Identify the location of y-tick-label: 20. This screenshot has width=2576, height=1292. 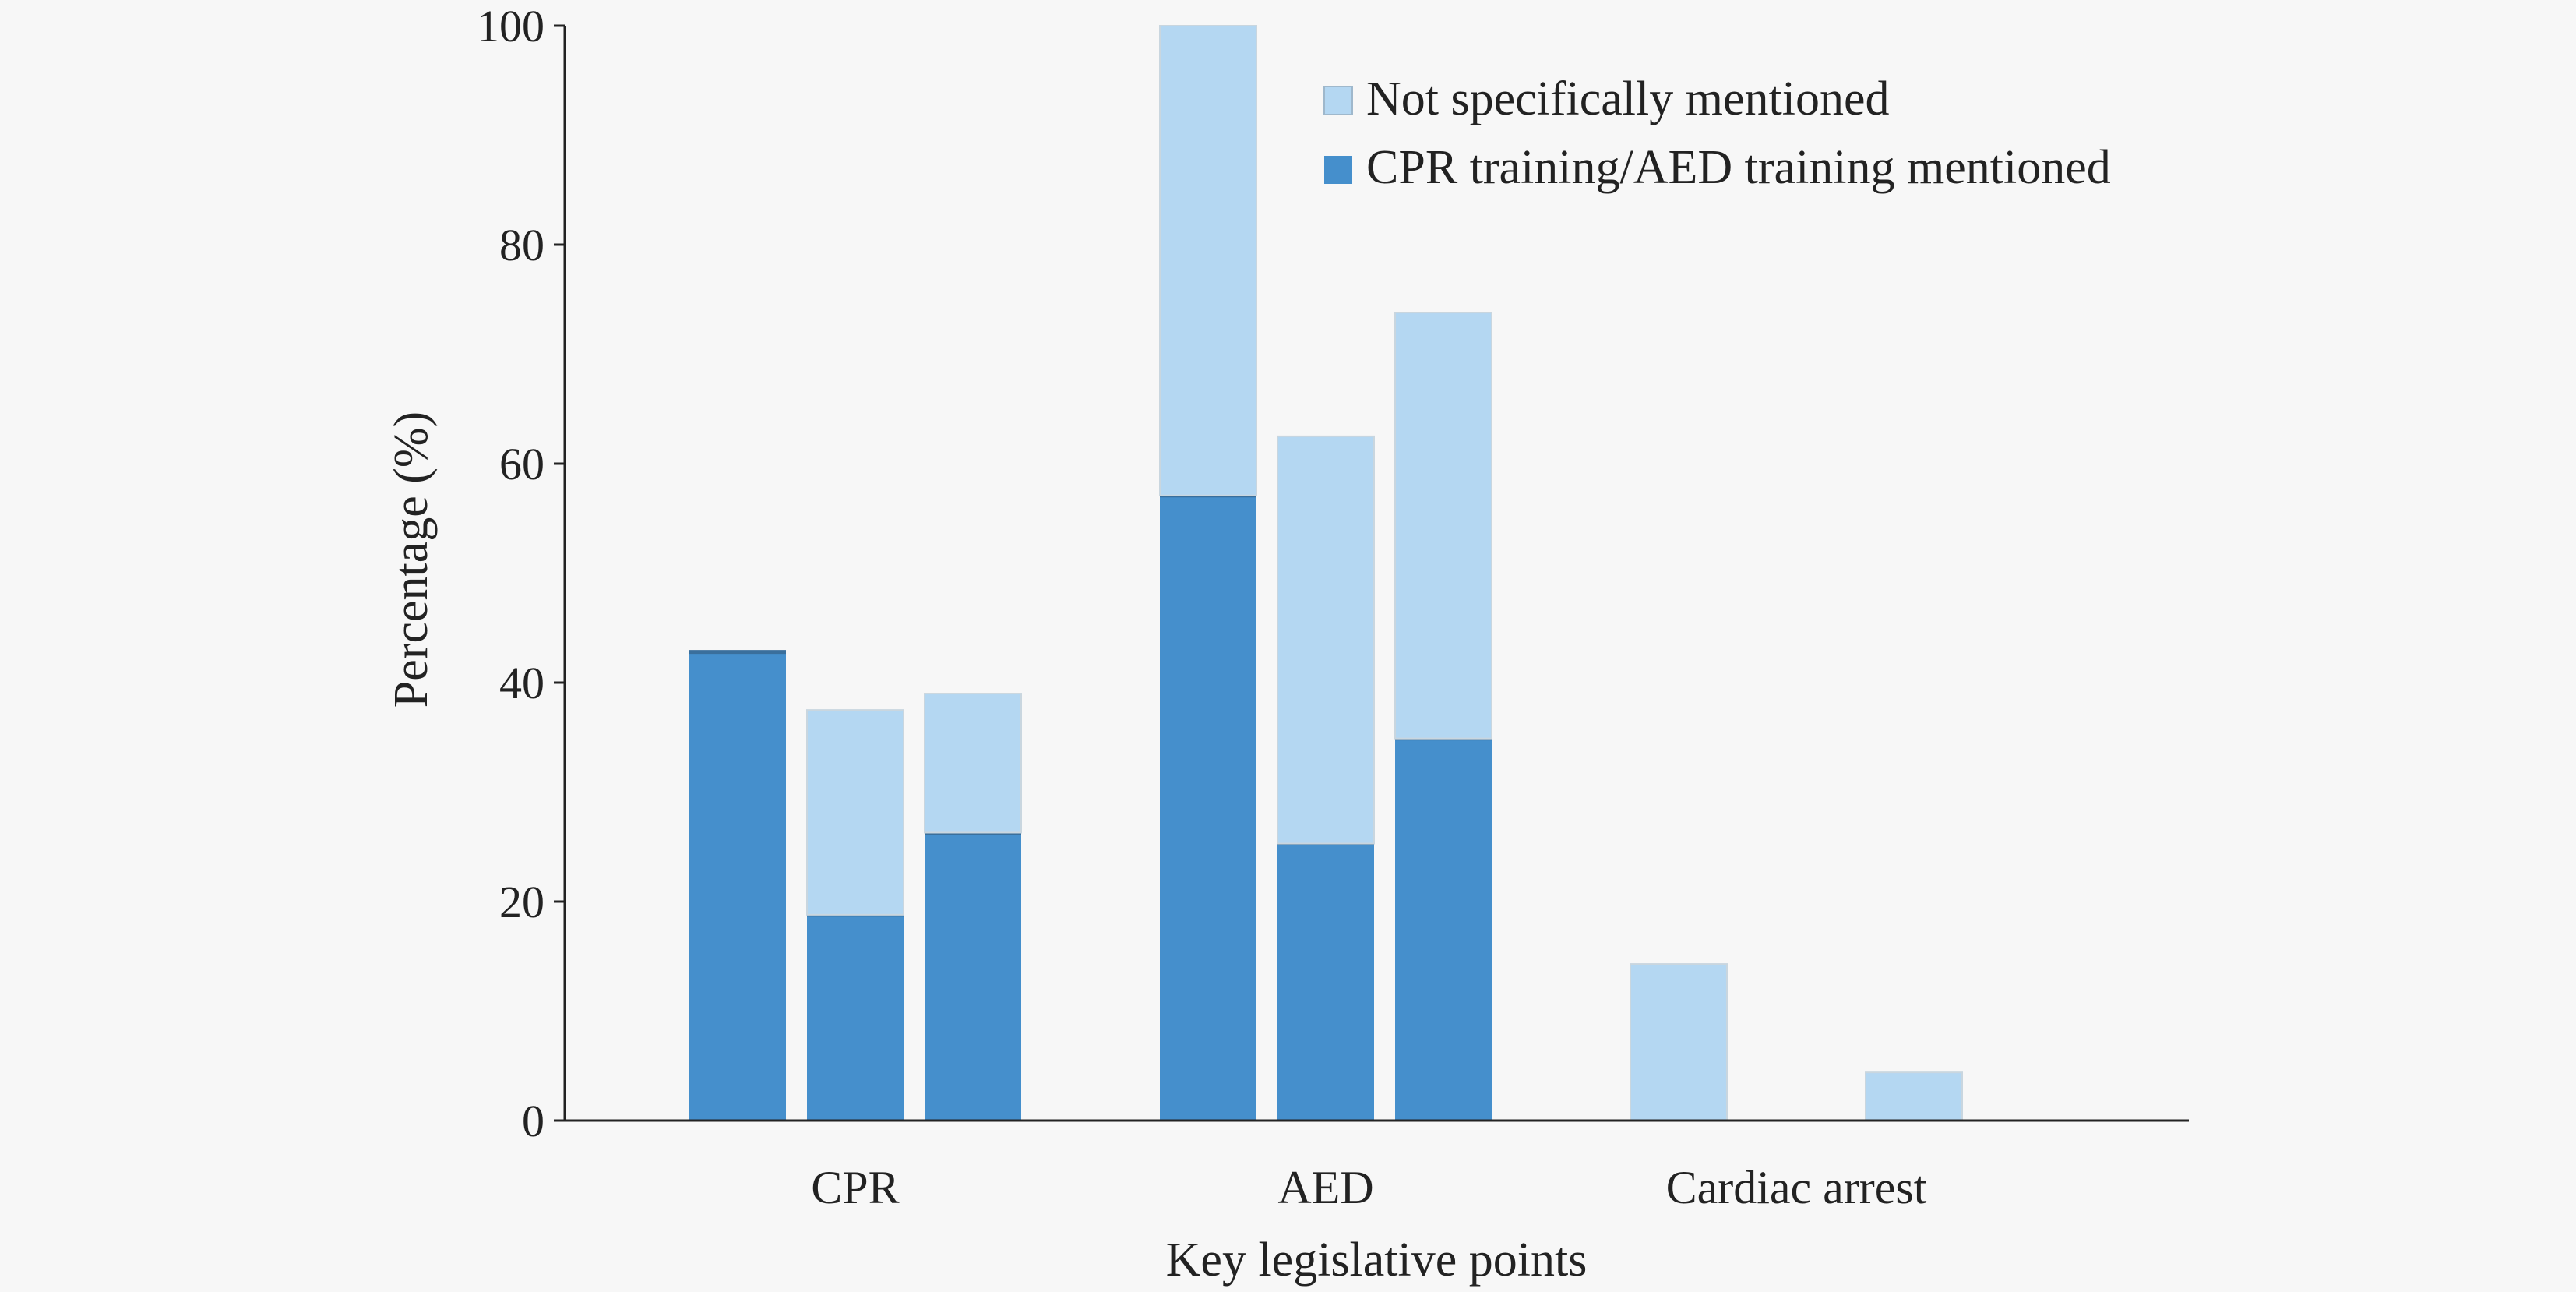
(522, 902).